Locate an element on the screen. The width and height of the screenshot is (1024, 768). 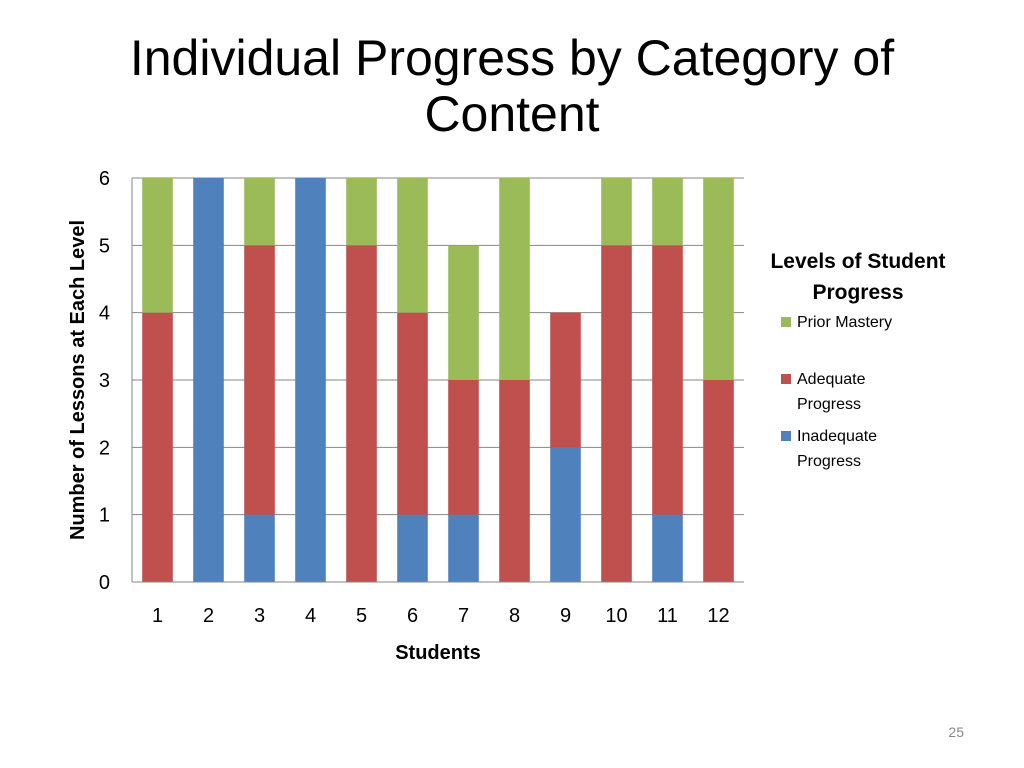
y-tick-label: 4 is located at coordinates (104, 314).